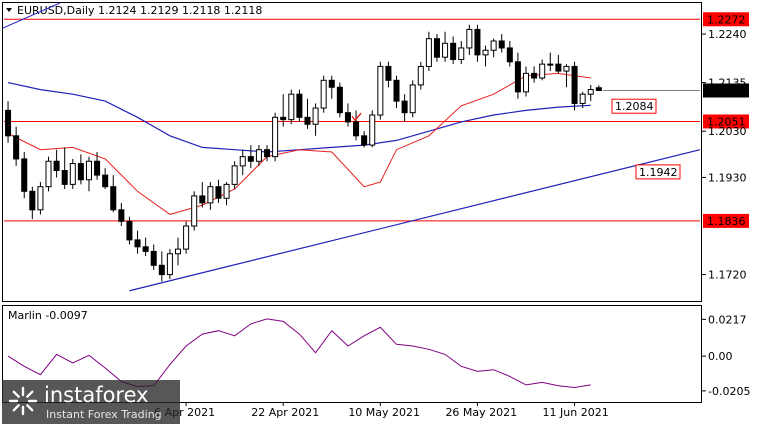 Image resolution: width=760 pixels, height=424 pixels. Describe the element at coordinates (356, 117) in the screenshot. I see `checkmark-annotation` at that location.